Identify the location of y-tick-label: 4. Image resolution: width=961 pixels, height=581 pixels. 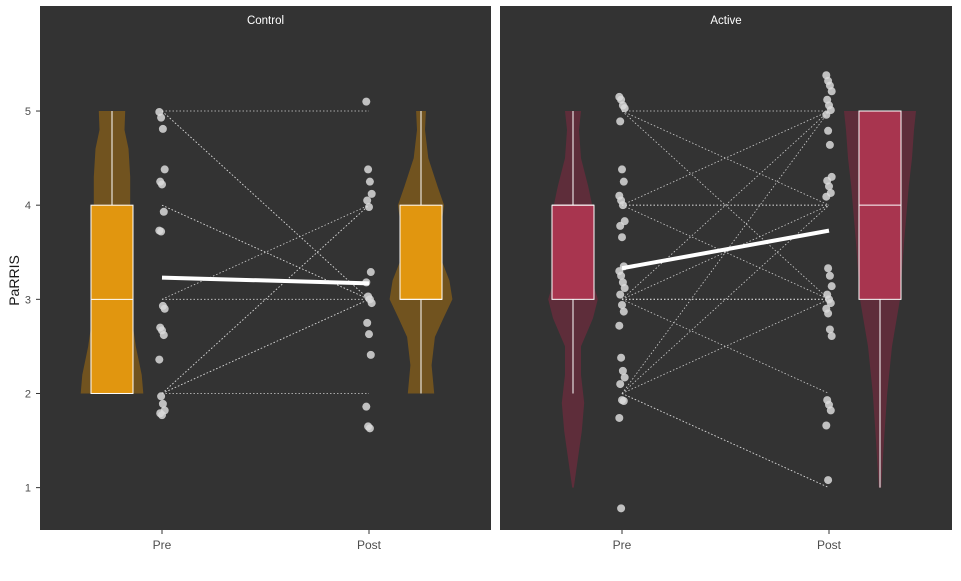
(28, 206).